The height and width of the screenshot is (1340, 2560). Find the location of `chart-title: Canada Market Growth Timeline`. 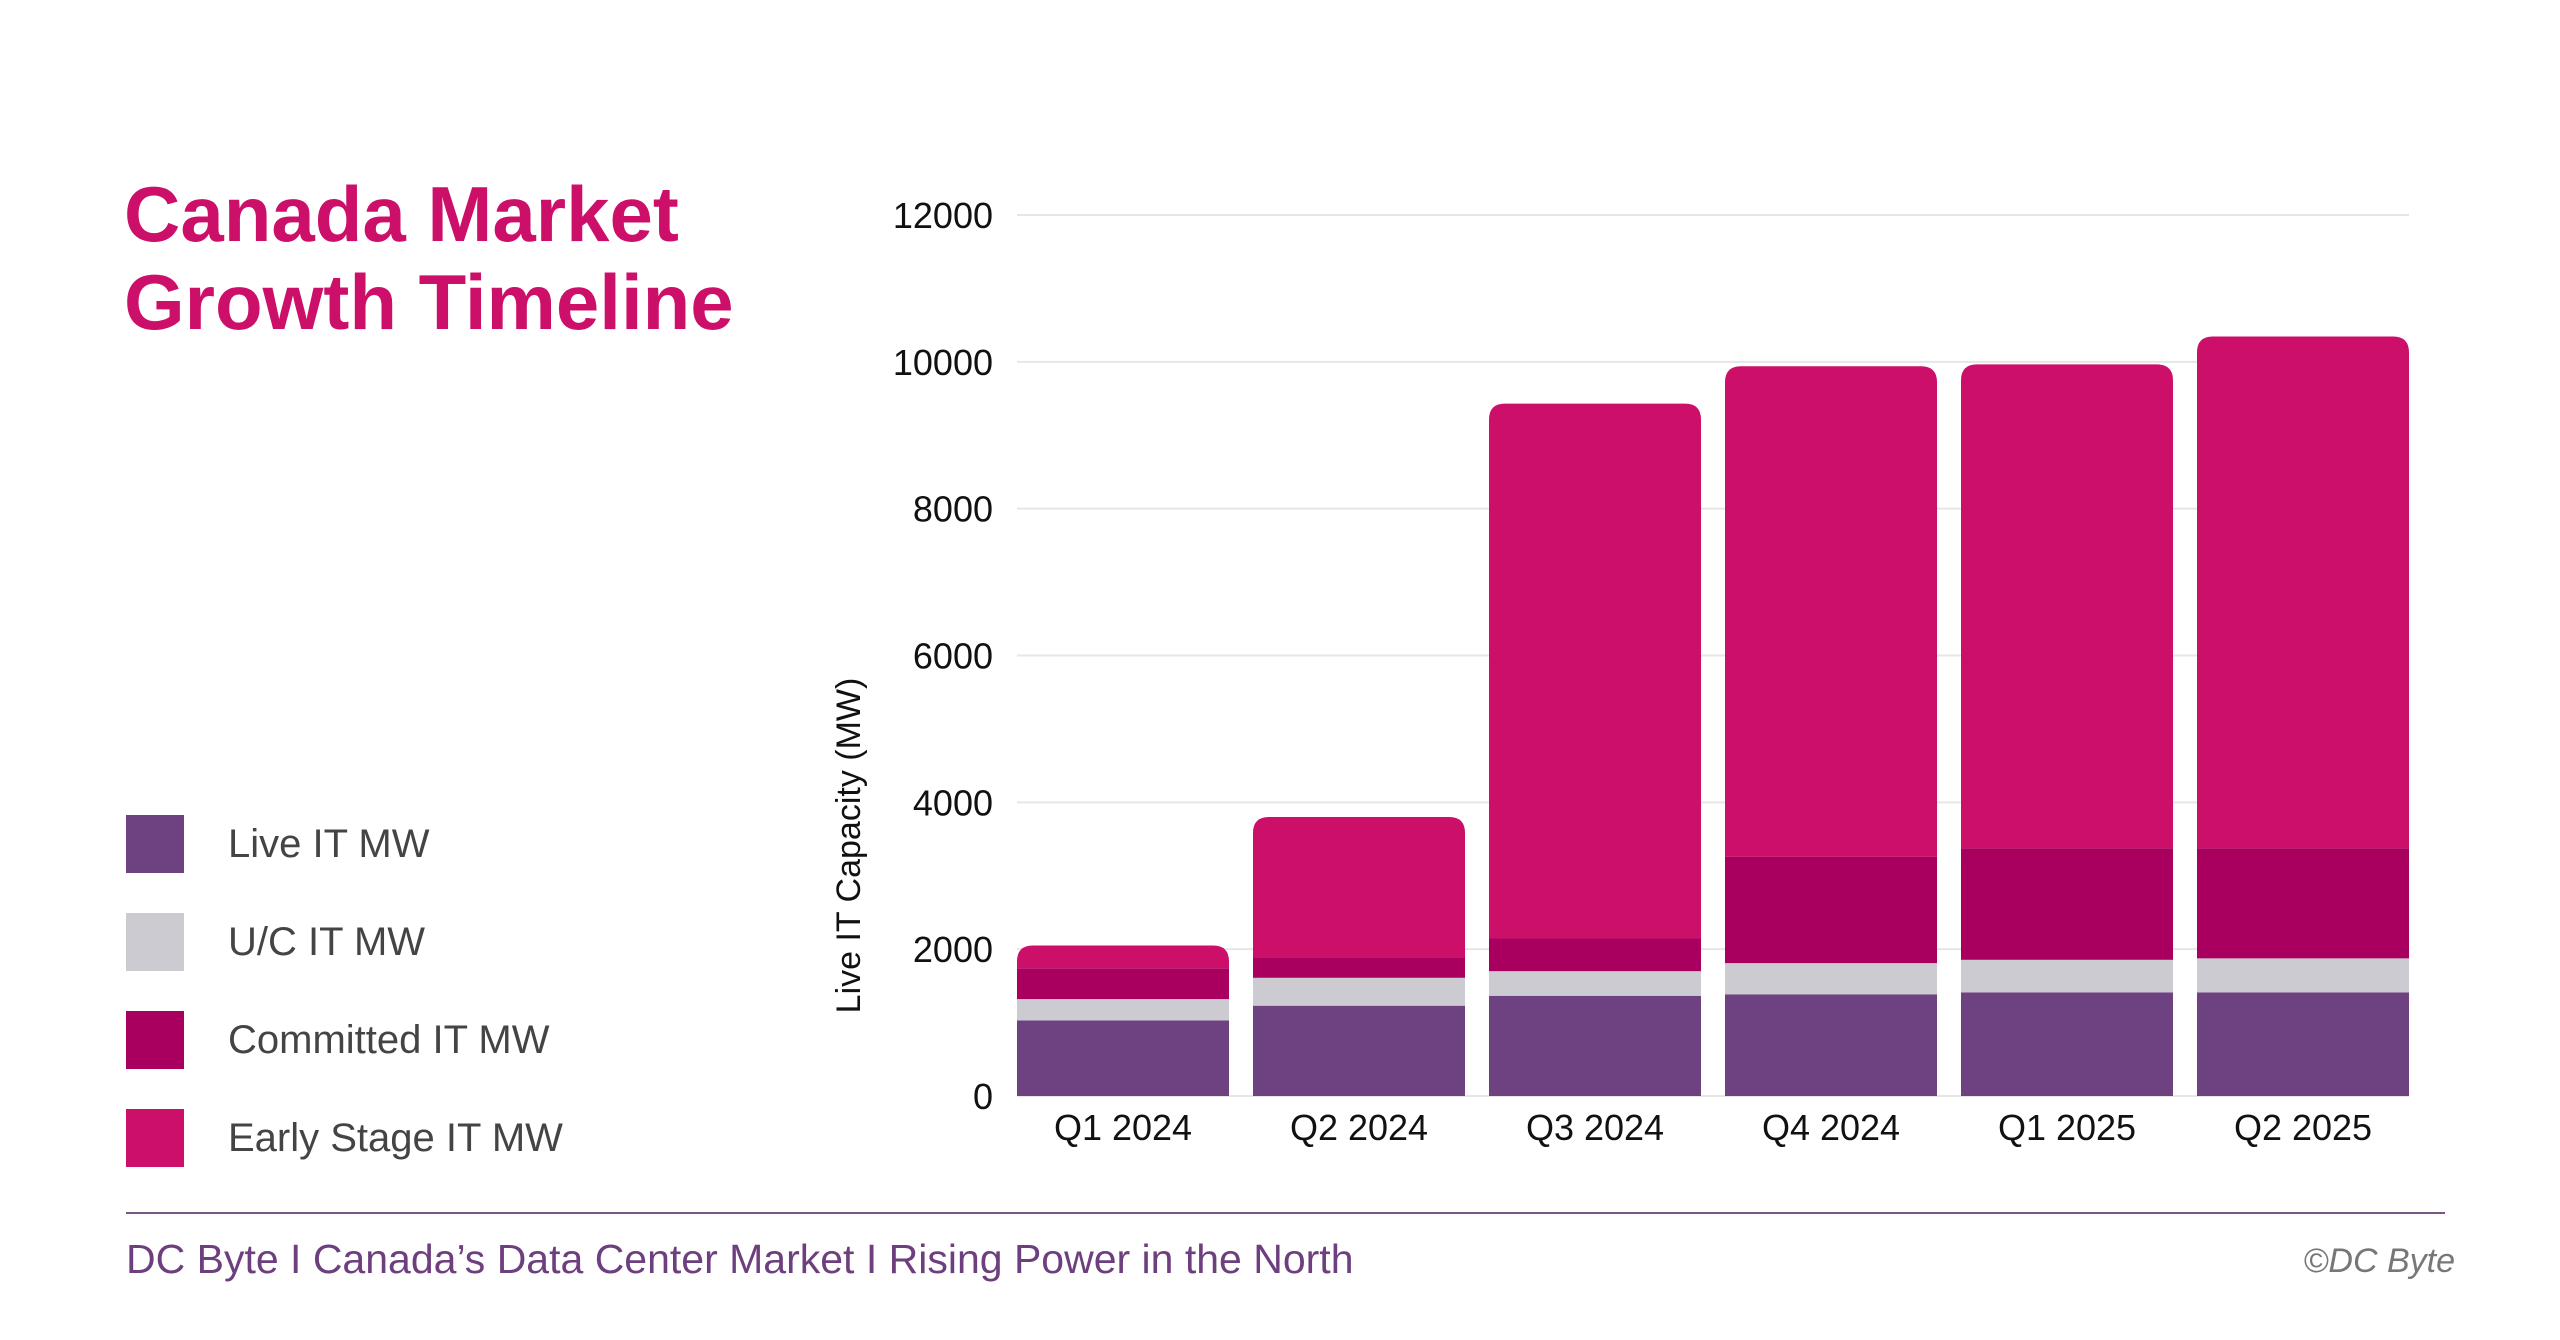

chart-title: Canada Market Growth Timeline is located at coordinates (429, 258).